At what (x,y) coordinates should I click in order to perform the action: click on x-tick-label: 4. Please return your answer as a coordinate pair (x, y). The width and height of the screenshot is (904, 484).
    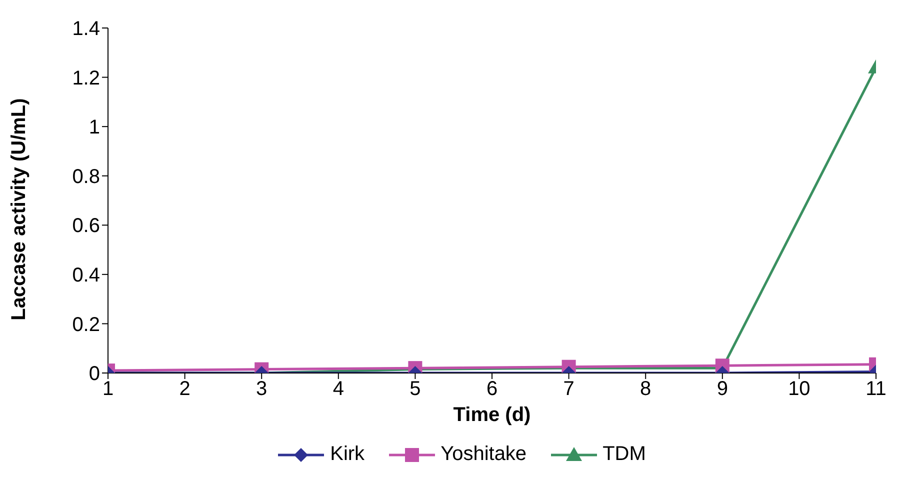
    Looking at the image, I should click on (338, 389).